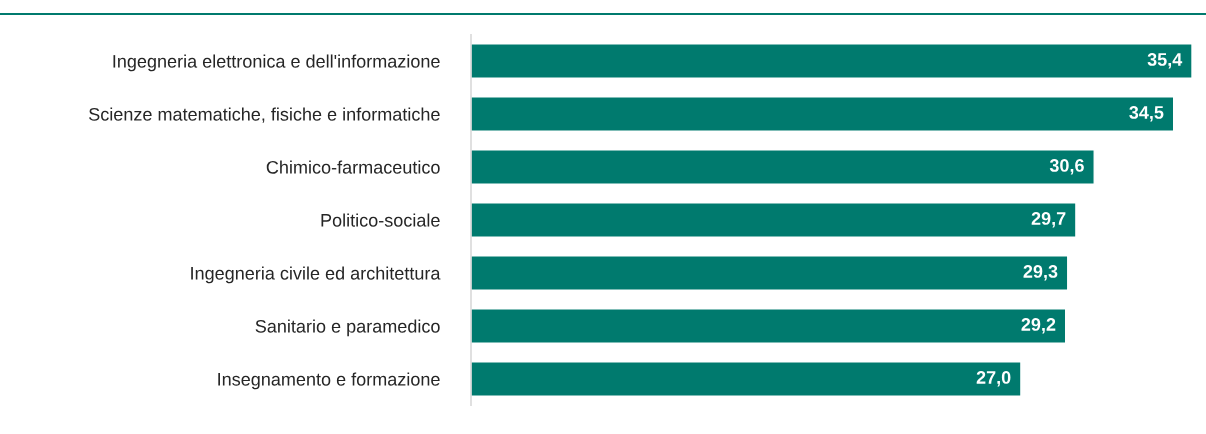 The image size is (1206, 434). I want to click on data-label: 29,2, so click(1038, 326).